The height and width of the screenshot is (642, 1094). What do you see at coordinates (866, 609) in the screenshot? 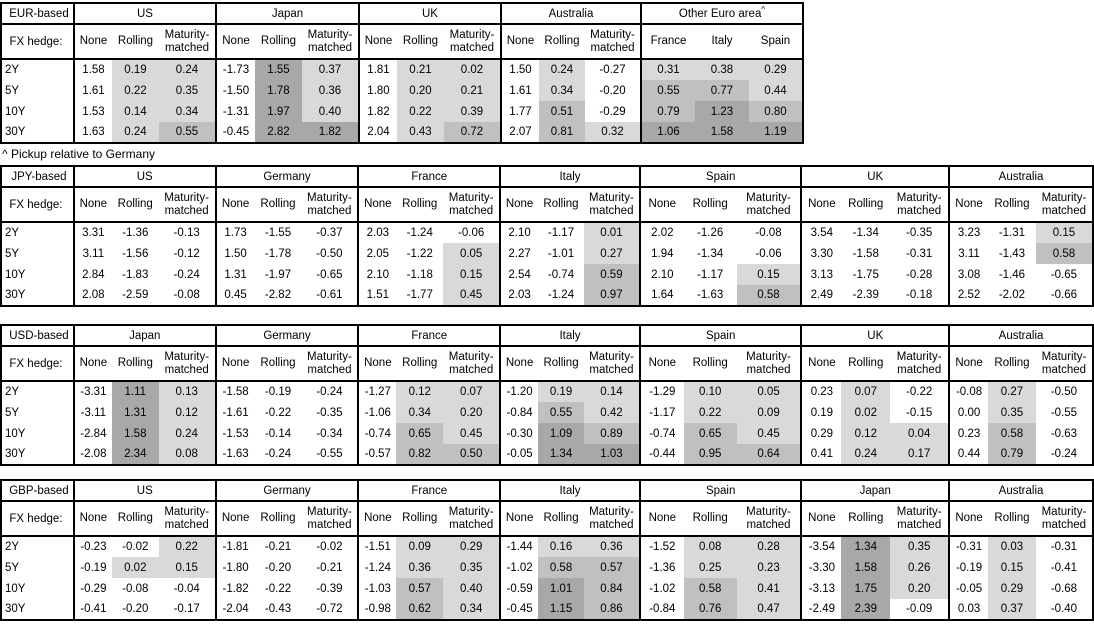
I see `data-cell: 2.39` at bounding box center [866, 609].